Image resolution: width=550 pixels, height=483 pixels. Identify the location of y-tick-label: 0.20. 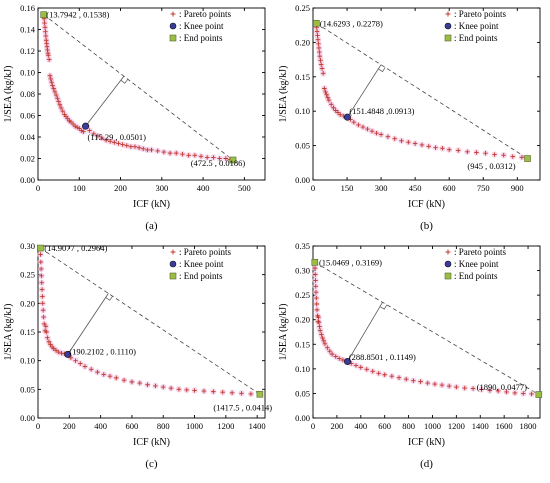
(27, 303).